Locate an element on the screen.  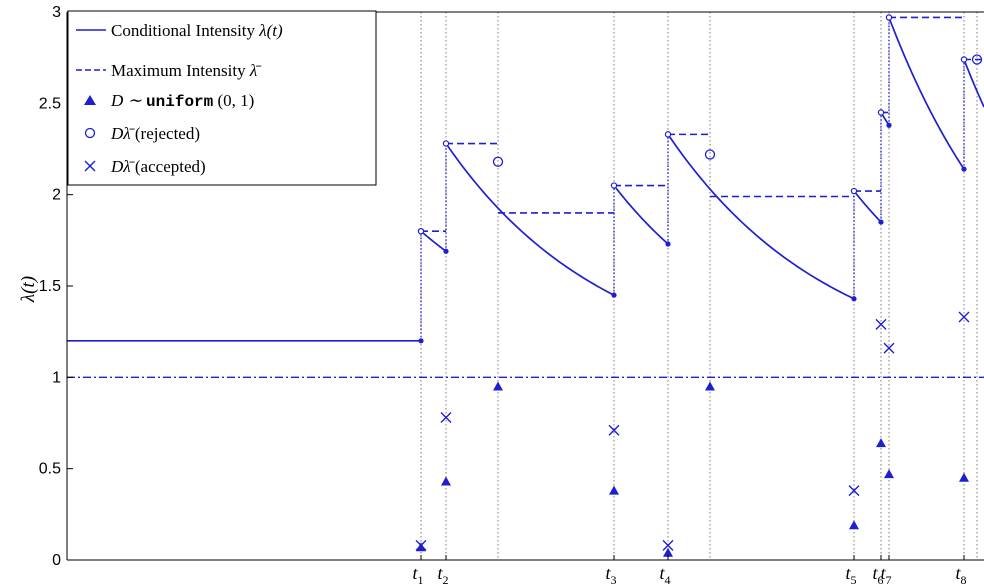
legend-ci-prefix: Conditional Intensity is located at coordinates (185, 30).